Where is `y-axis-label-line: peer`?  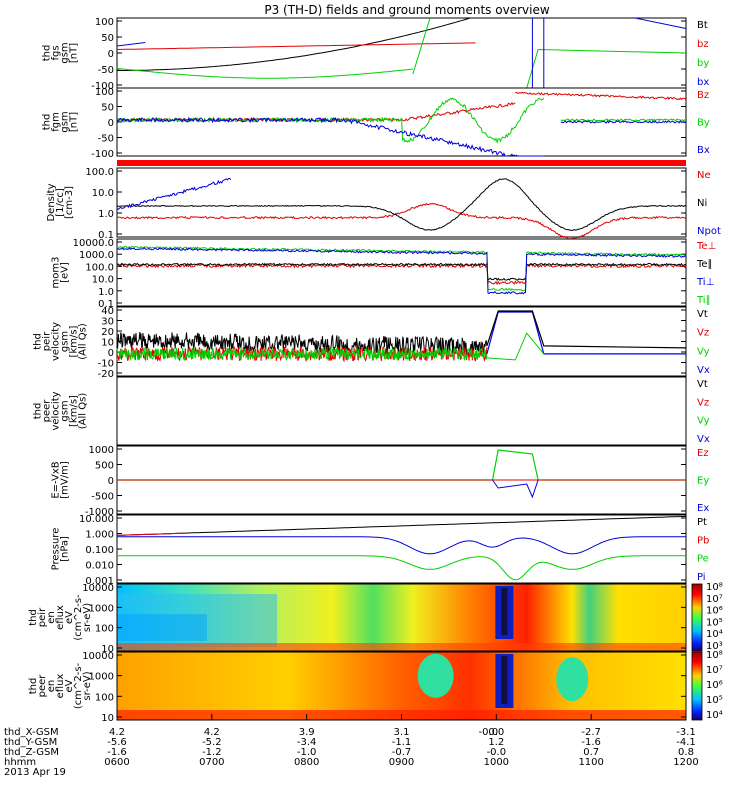
y-axis-label-line: peer is located at coordinates (42, 686).